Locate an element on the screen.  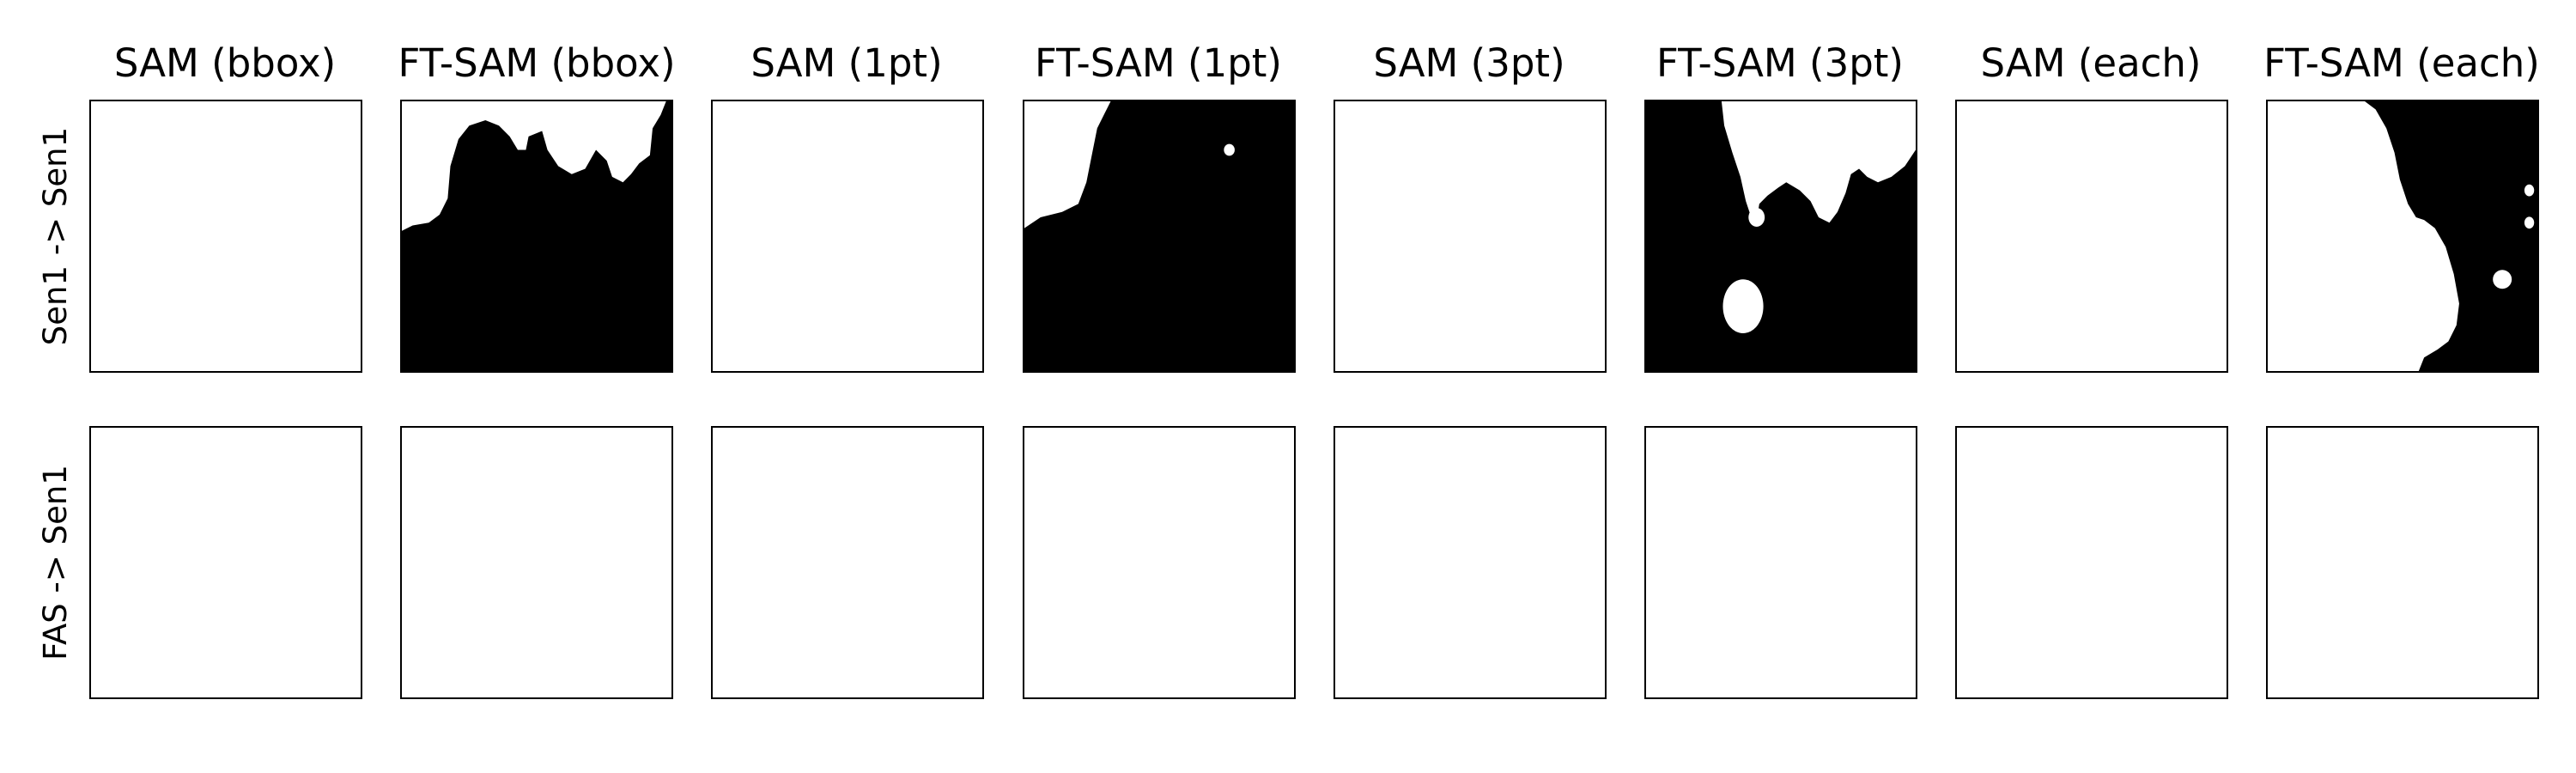
column-title-ft-sam-each: FT-SAM (each) is located at coordinates (2401, 63).